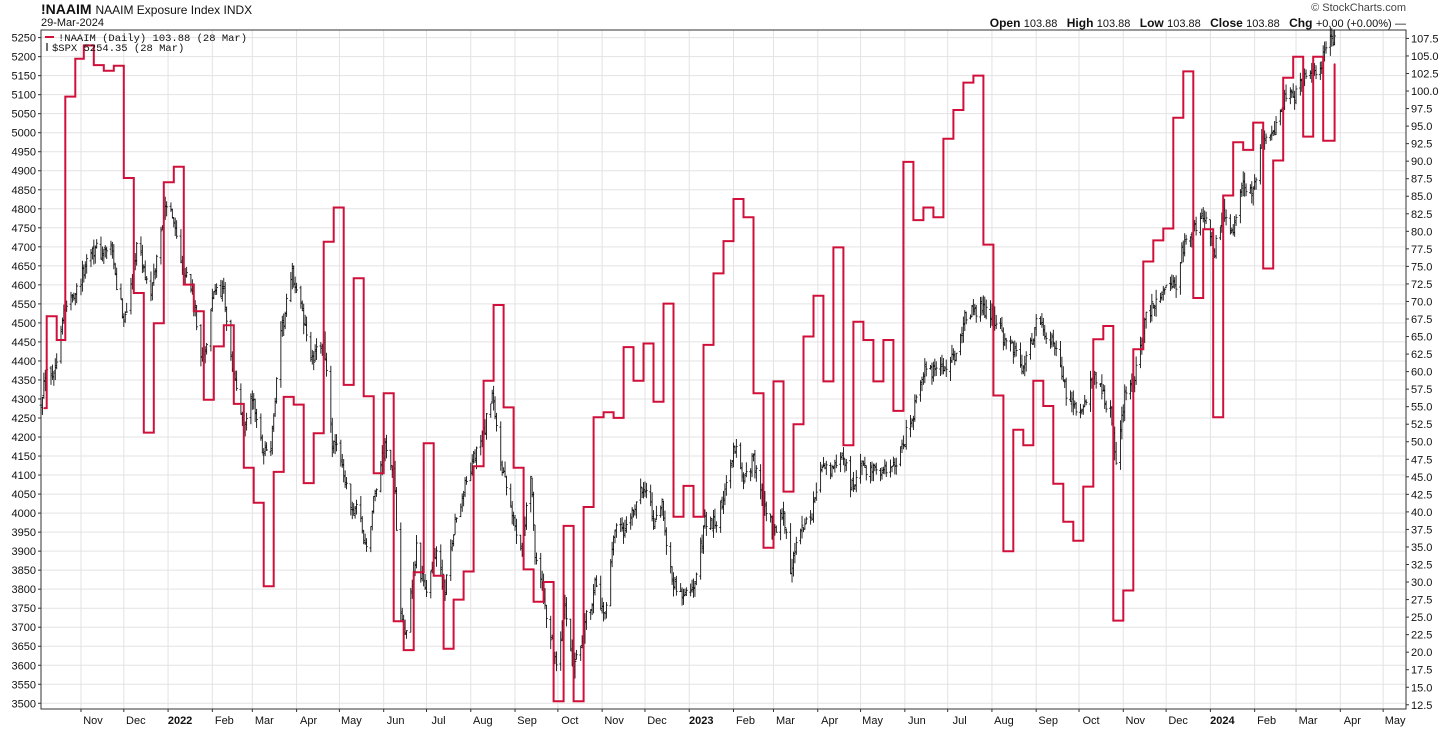 This screenshot has width=1456, height=730. I want to click on close-label: Close, so click(1226, 23).